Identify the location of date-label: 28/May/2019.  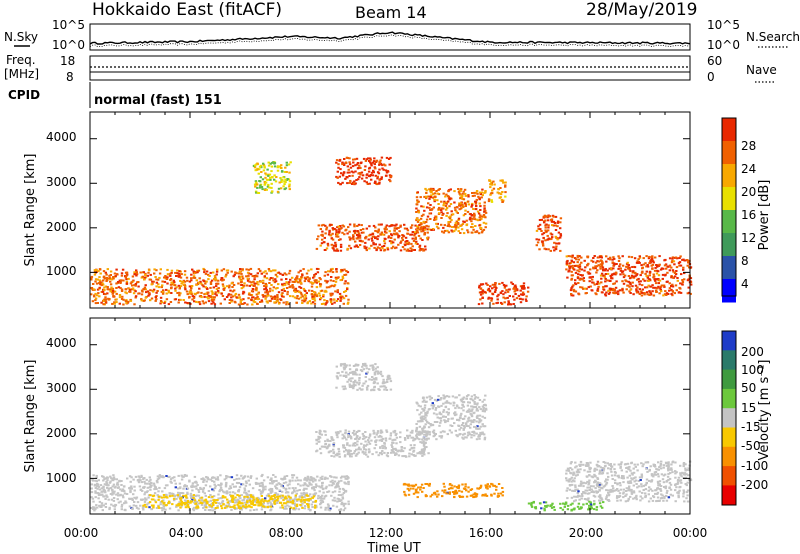
(642, 10).